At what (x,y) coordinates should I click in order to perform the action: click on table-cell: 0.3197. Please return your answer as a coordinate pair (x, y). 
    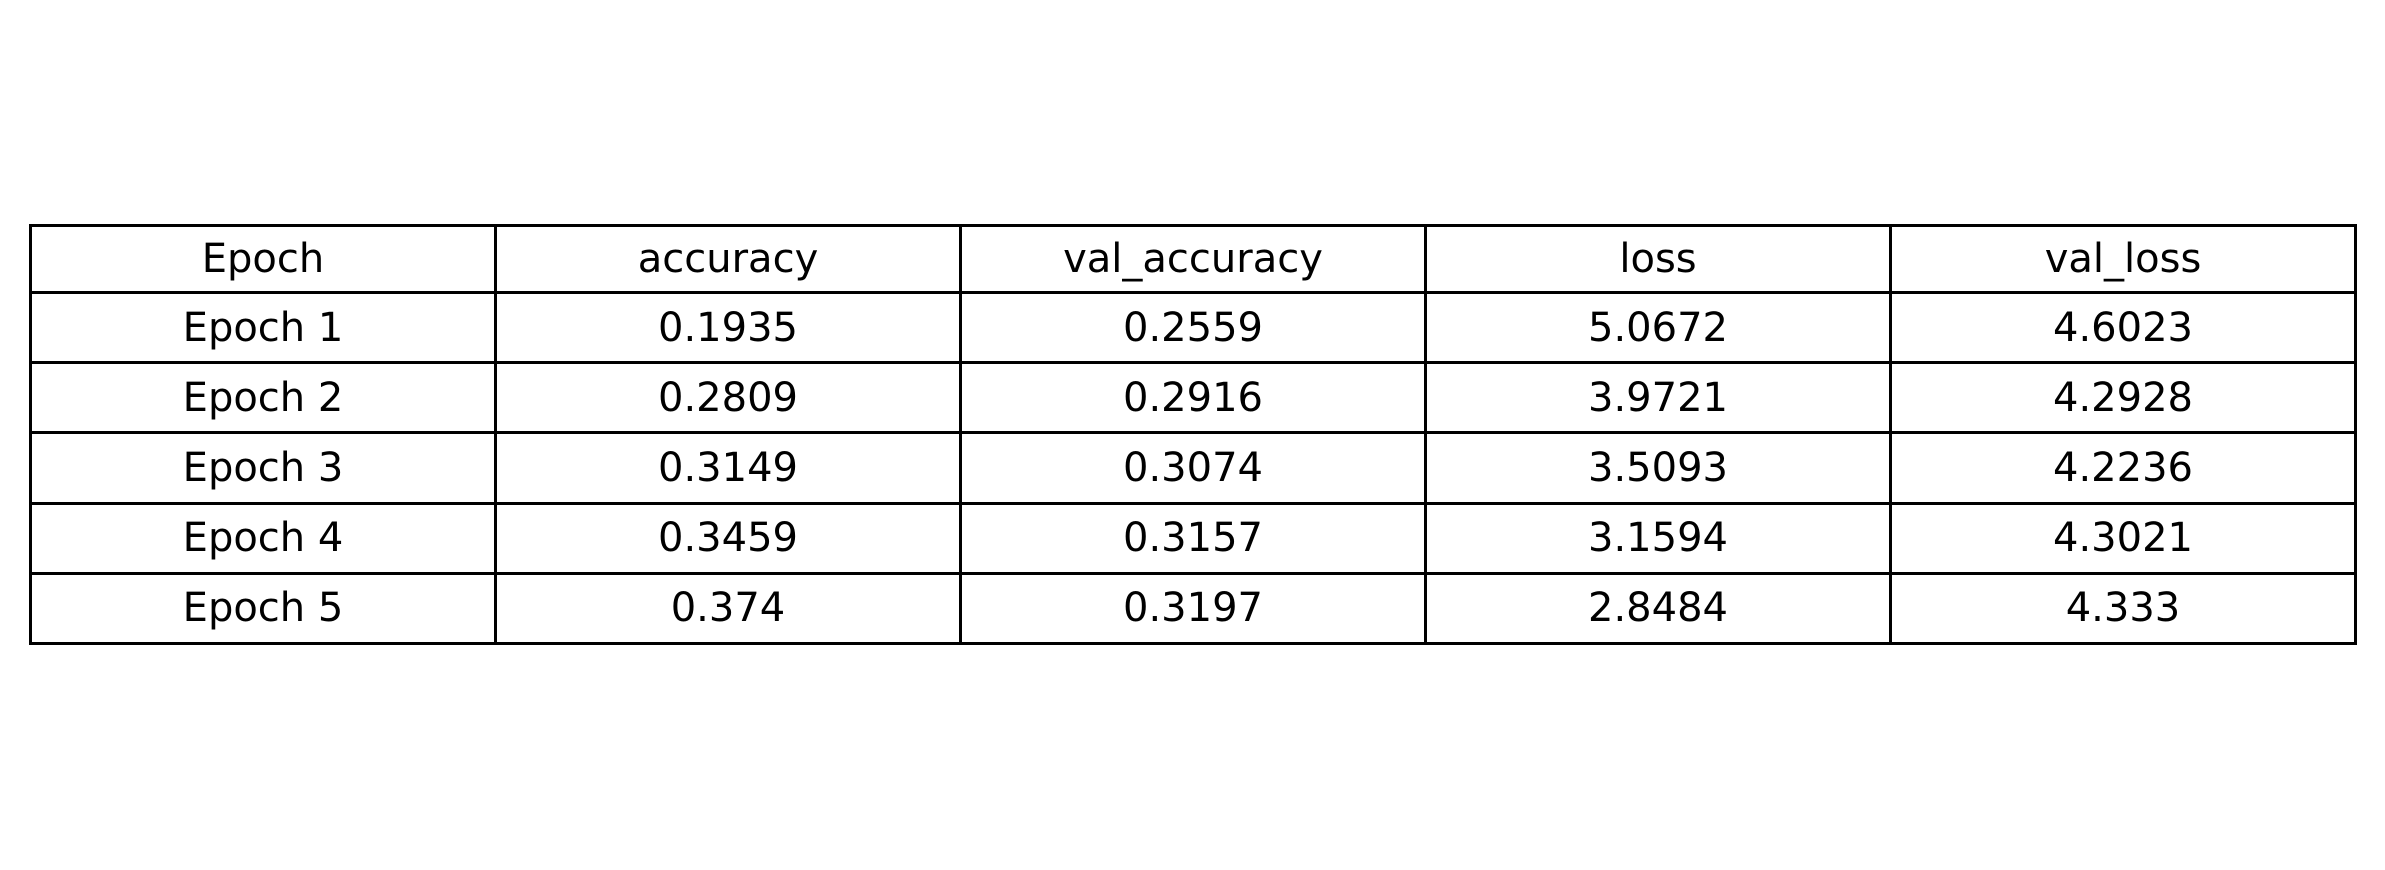
    Looking at the image, I should click on (1193, 608).